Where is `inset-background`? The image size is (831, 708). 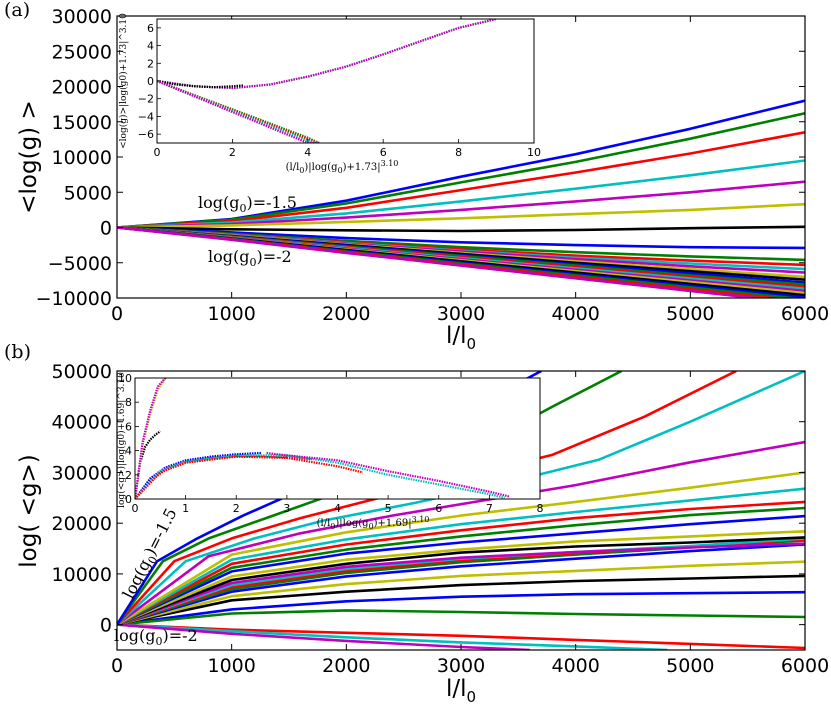 inset-background is located at coordinates (337, 438).